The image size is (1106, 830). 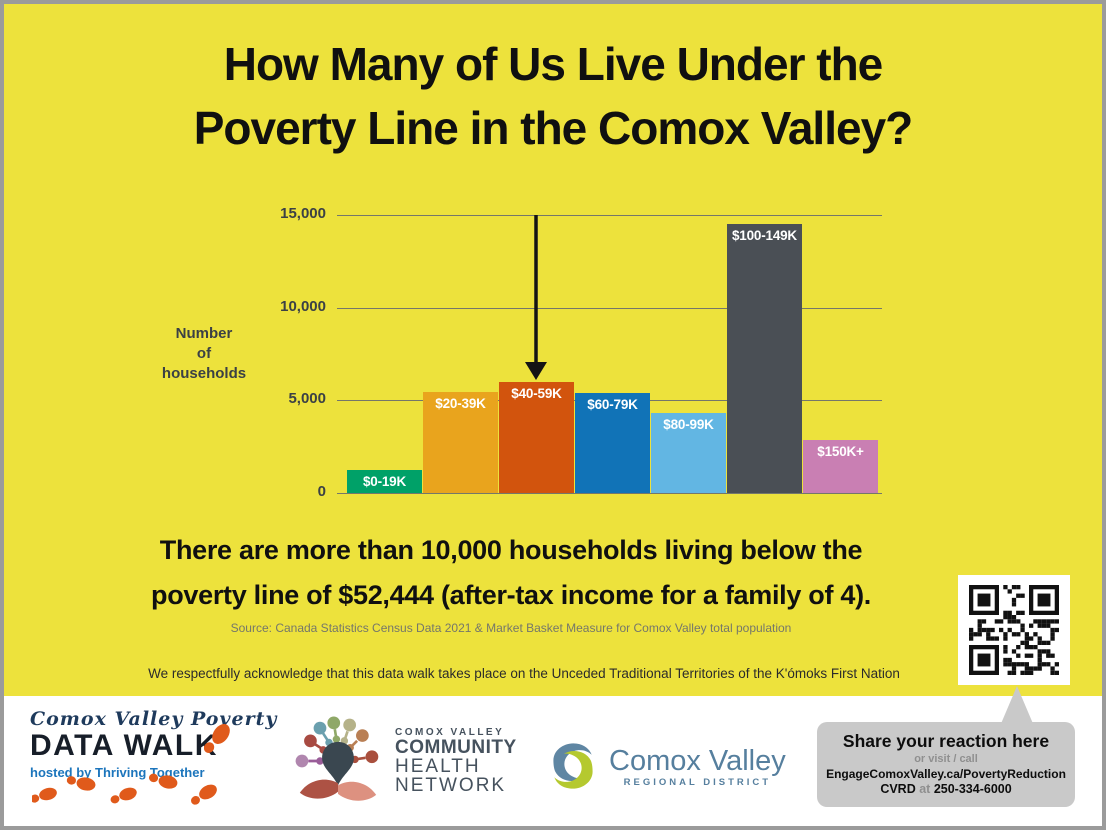 What do you see at coordinates (688, 453) in the screenshot?
I see `bar-$80-99K: $80-99K` at bounding box center [688, 453].